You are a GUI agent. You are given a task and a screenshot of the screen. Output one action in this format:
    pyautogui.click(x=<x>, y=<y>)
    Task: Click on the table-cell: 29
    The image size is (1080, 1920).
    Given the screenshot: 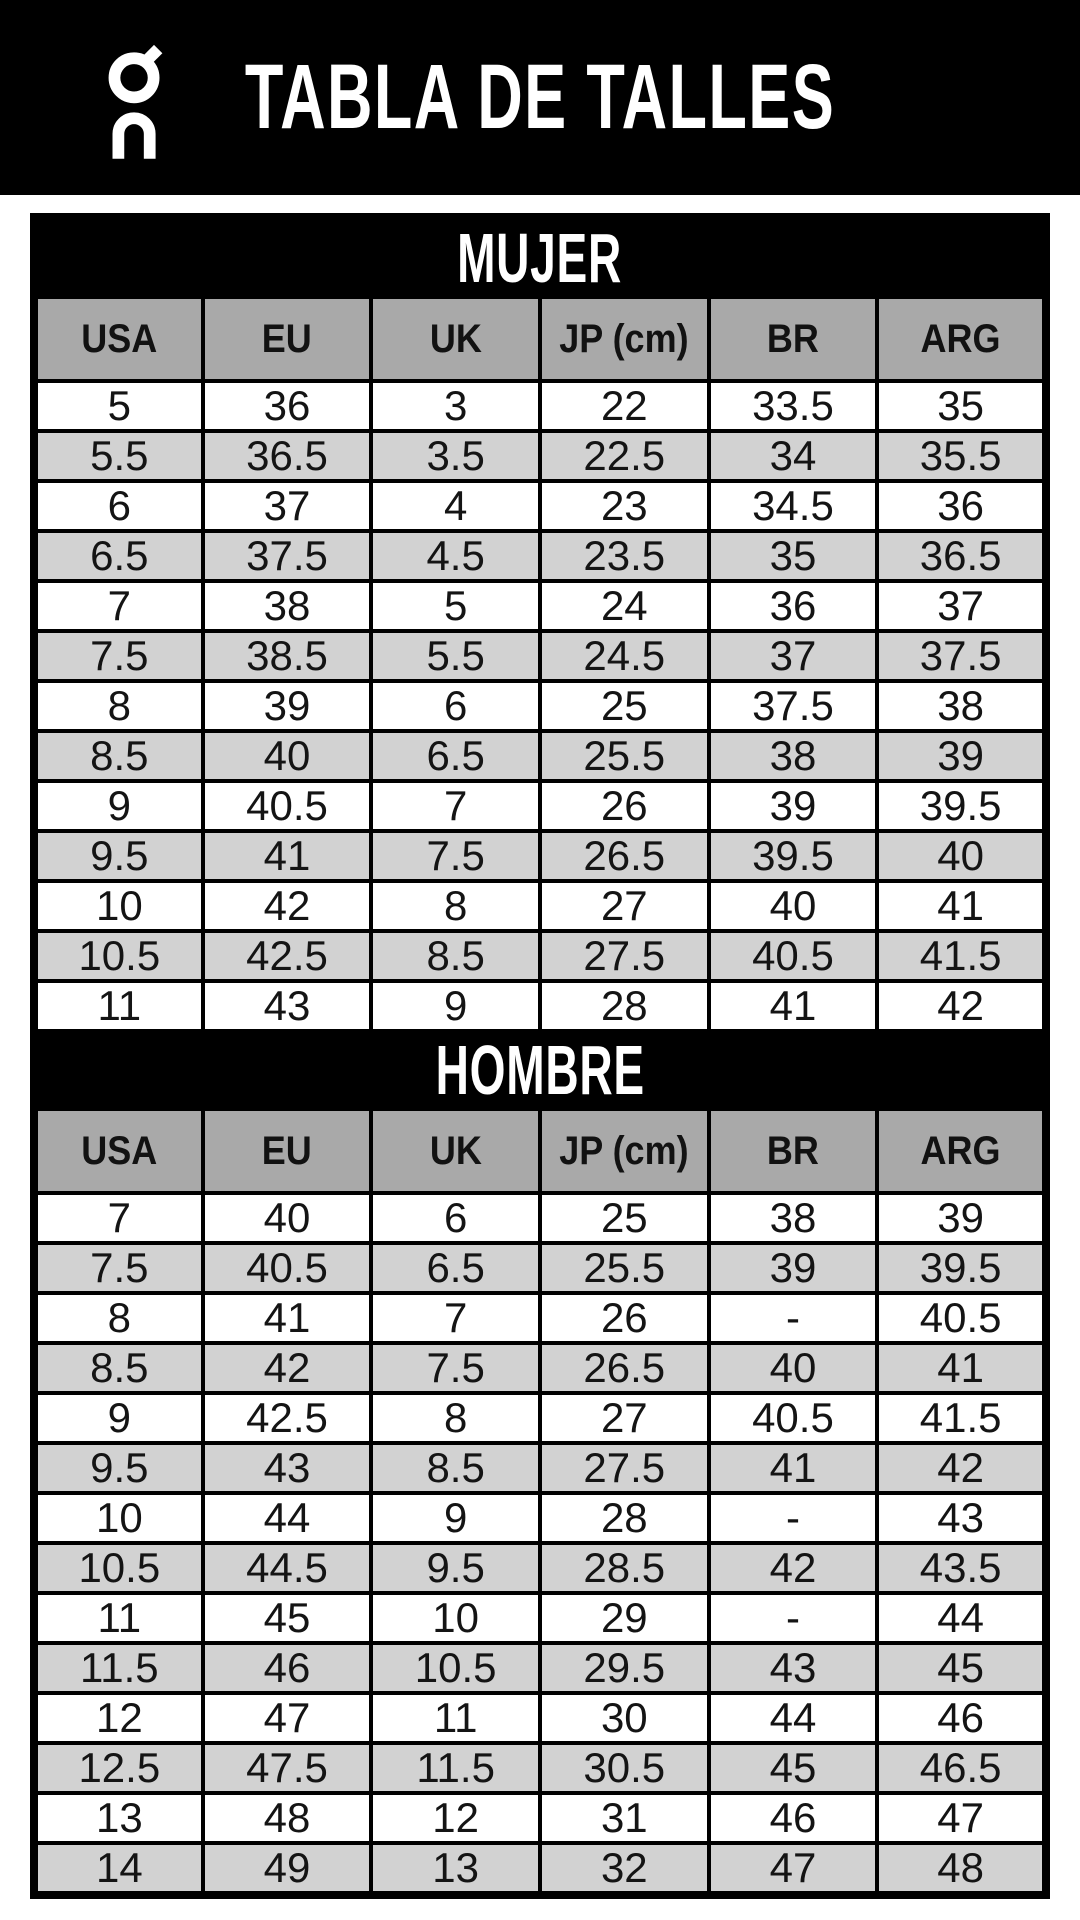 What is the action you would take?
    pyautogui.click(x=624, y=1618)
    